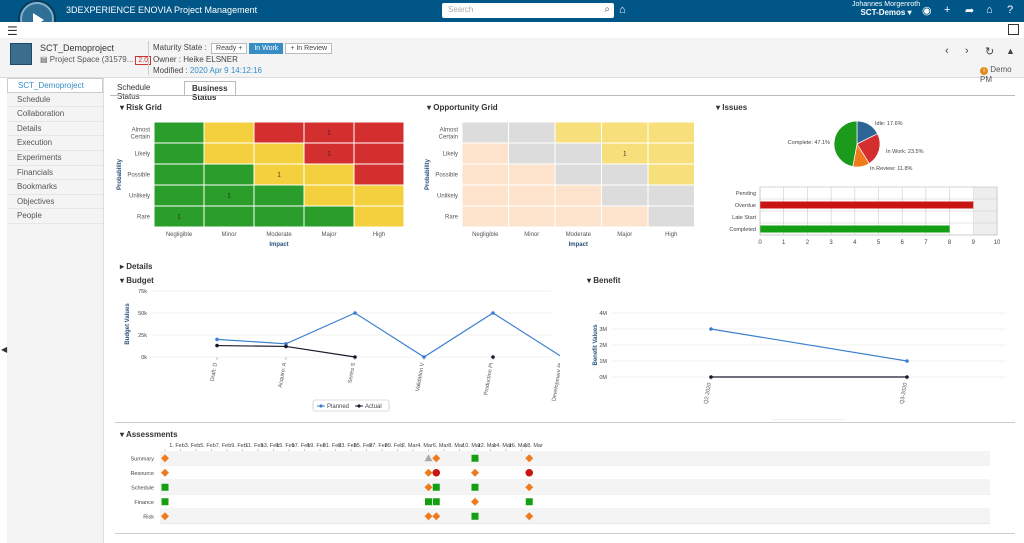 This screenshot has height=543, width=1024. What do you see at coordinates (989, 10) in the screenshot?
I see `home-icon: ⌂` at bounding box center [989, 10].